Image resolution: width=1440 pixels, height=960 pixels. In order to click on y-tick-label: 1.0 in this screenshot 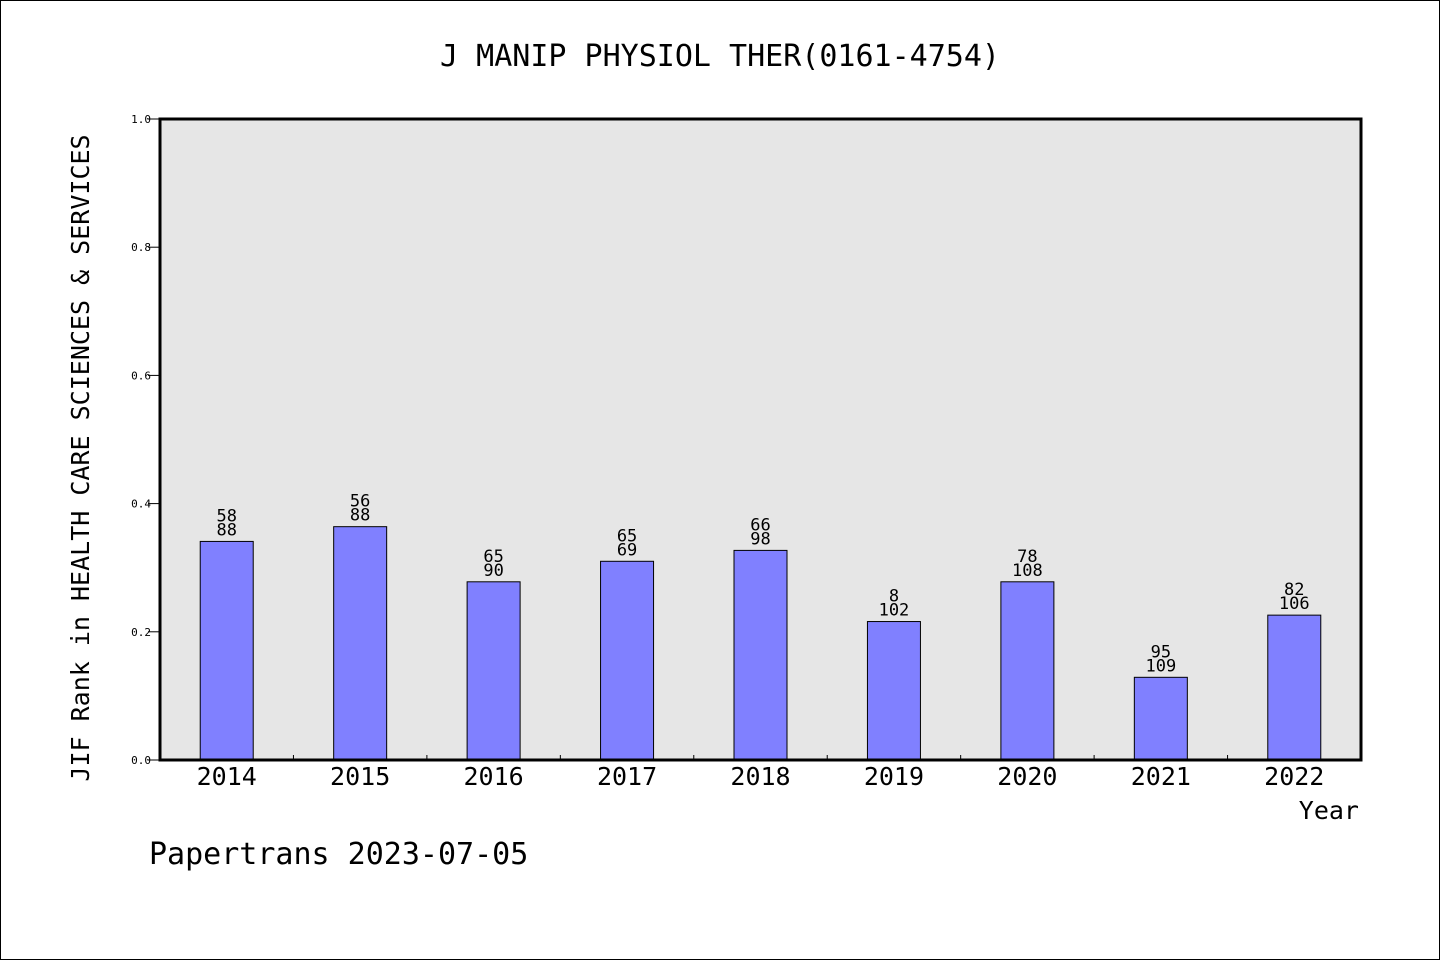, I will do `click(141, 119)`.